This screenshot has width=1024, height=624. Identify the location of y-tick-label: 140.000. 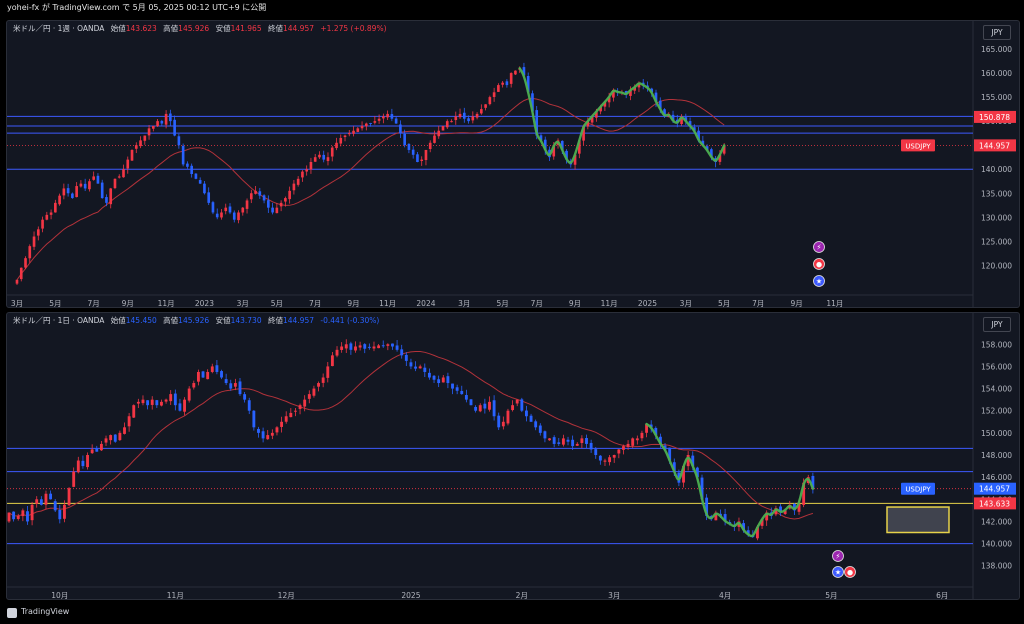
(996, 544).